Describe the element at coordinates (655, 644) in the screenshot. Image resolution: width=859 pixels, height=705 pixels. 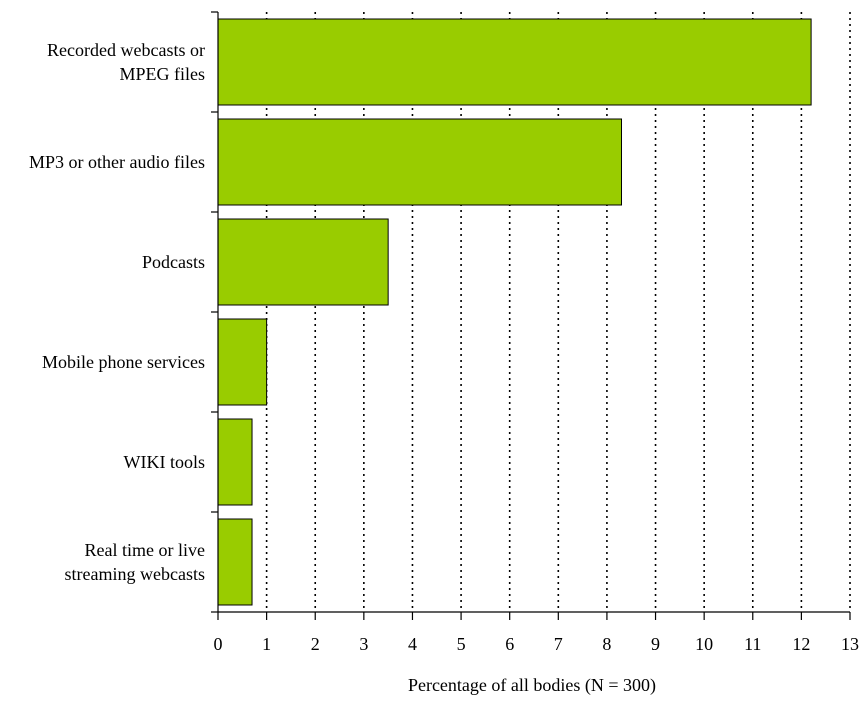
I see `x-tick-label-9: 9` at that location.